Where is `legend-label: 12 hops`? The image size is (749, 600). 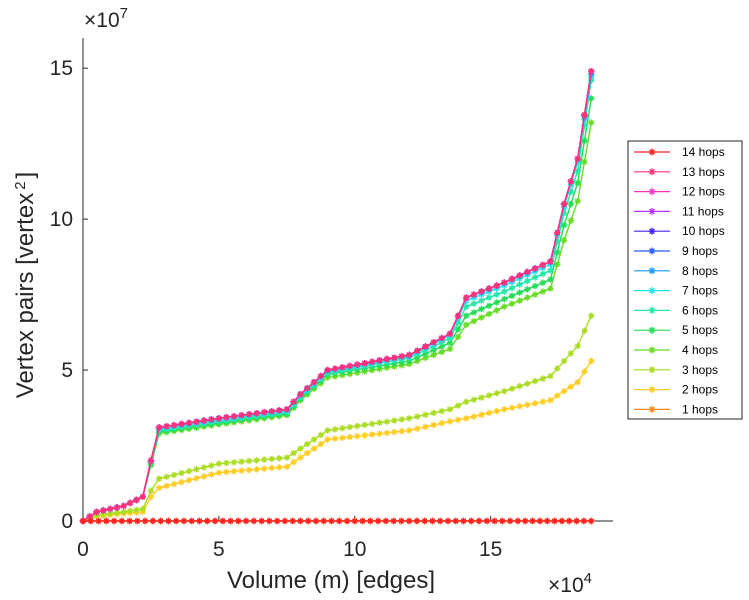
legend-label: 12 hops is located at coordinates (703, 192).